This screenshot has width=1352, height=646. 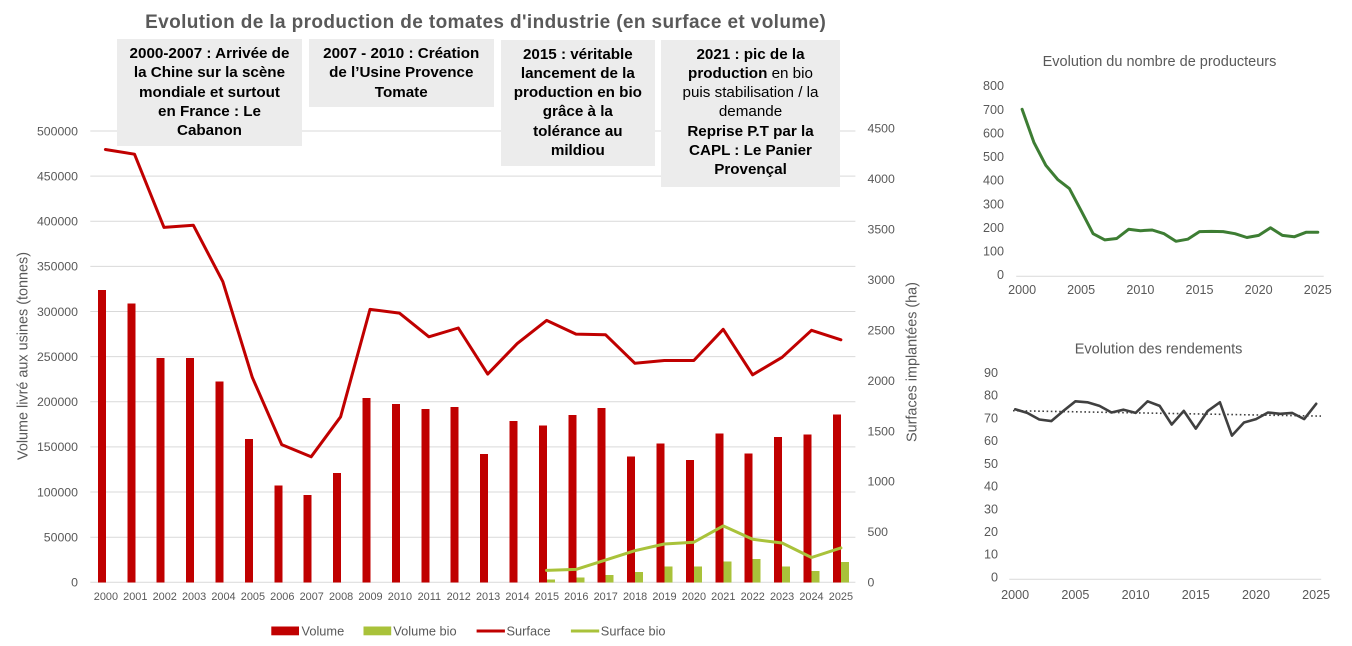 What do you see at coordinates (1159, 350) in the screenshot?
I see `svg-text: Evolution des rendements` at bounding box center [1159, 350].